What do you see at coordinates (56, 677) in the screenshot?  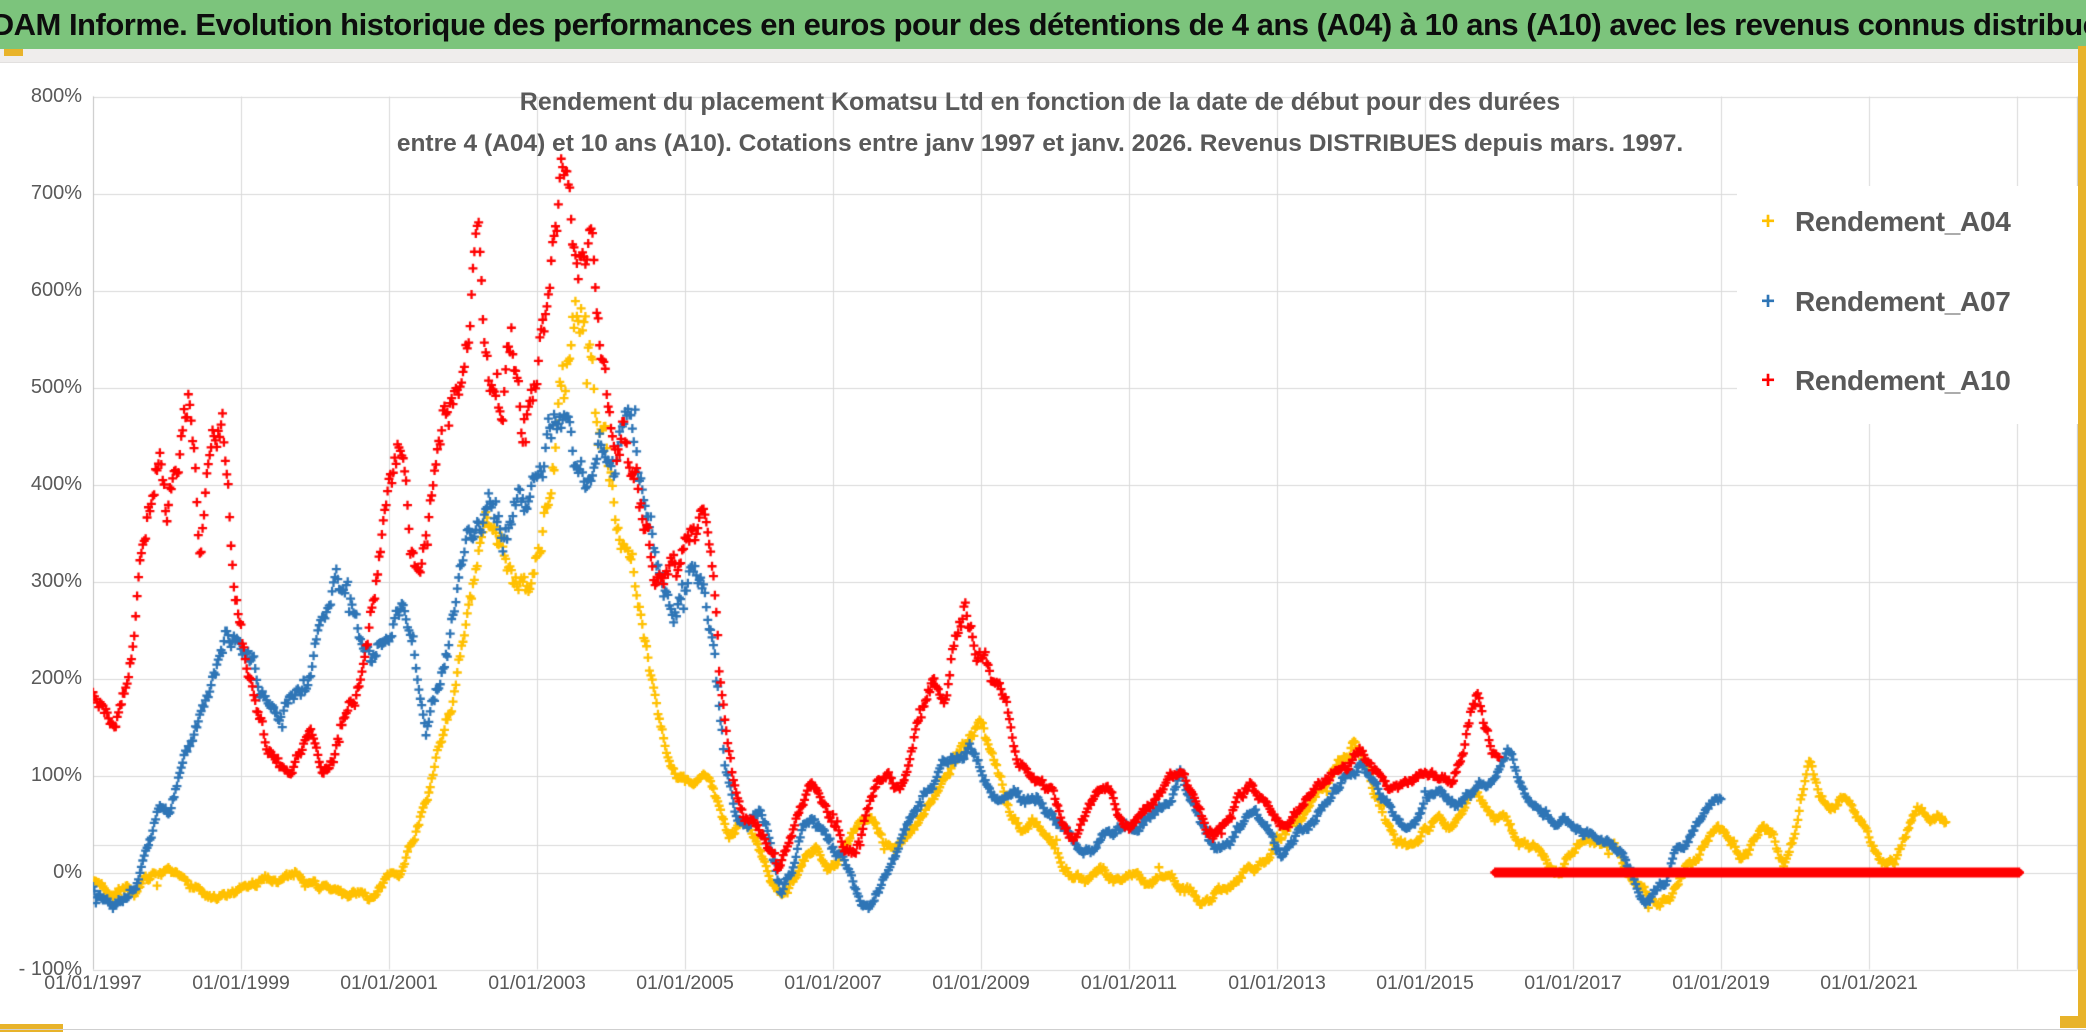 I see `y-tick-label: 200%` at bounding box center [56, 677].